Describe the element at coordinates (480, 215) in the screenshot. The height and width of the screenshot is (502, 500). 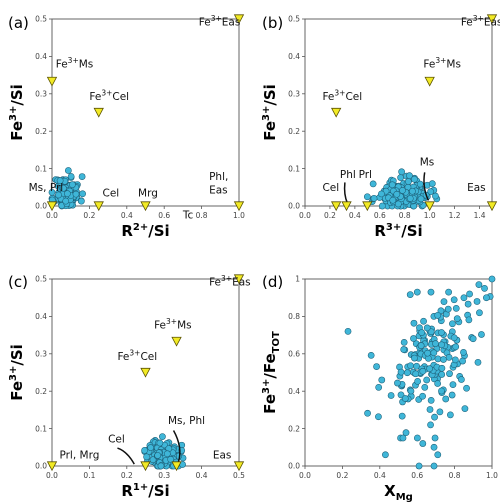
I see `x-tick-label: 1.4` at that location.